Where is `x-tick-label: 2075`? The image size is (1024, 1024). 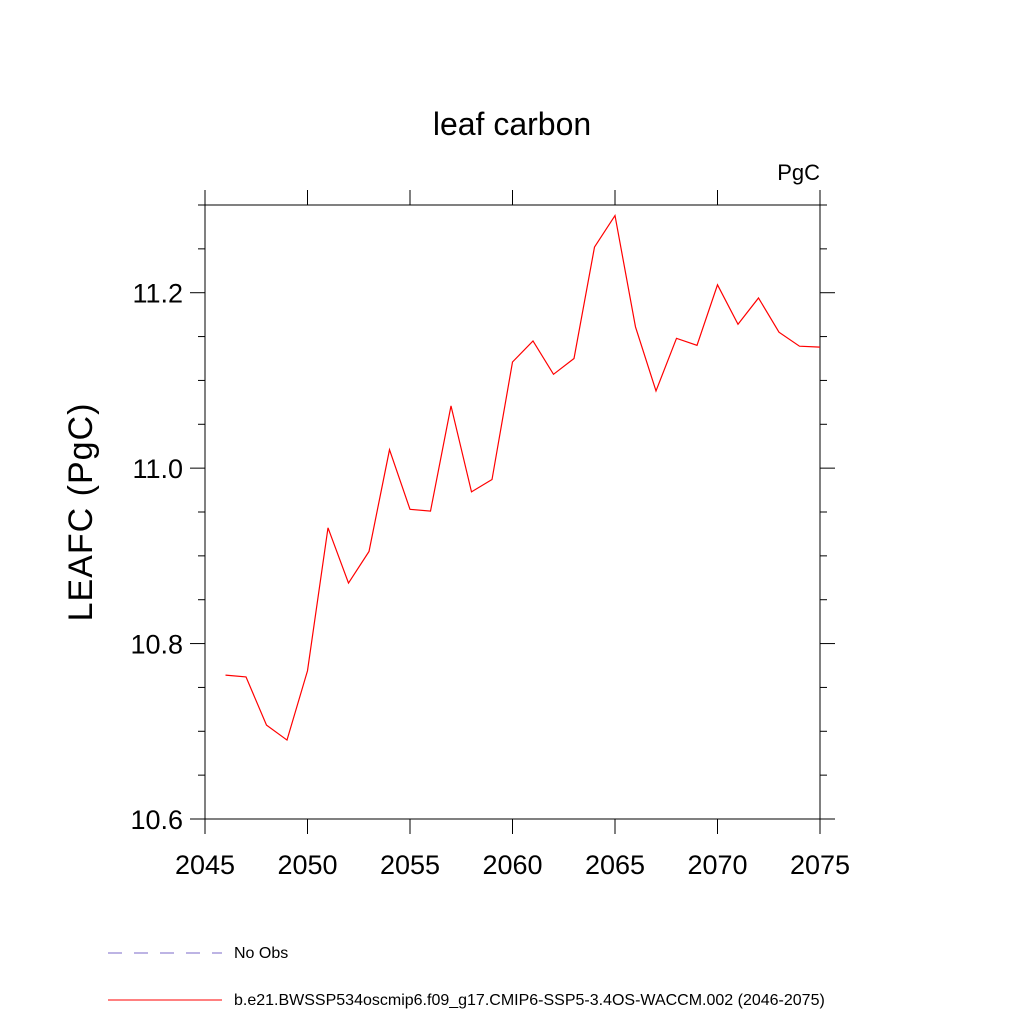
x-tick-label: 2075 is located at coordinates (820, 865).